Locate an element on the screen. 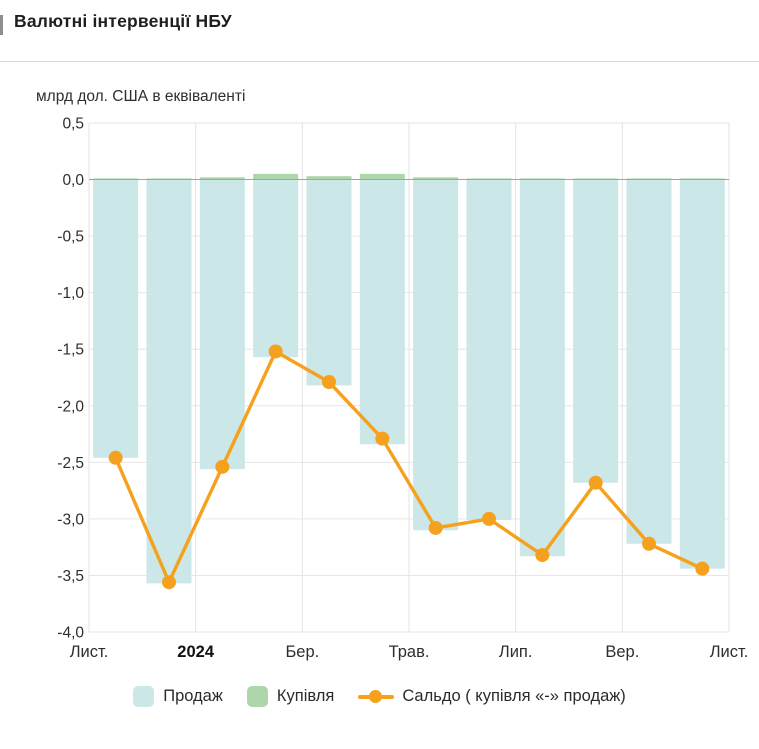 Image resolution: width=759 pixels, height=749 pixels. legend-label-sales: Продаж is located at coordinates (193, 696).